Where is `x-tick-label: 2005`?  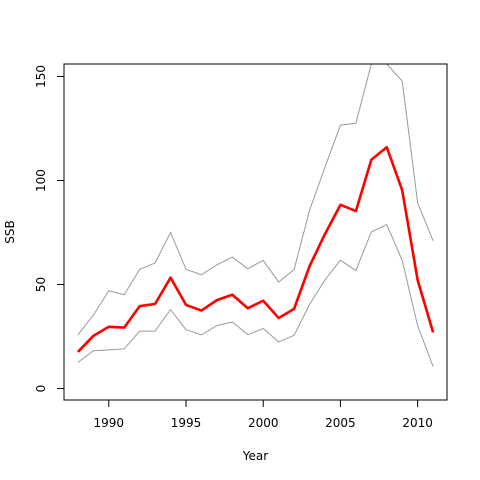 x-tick-label: 2005 is located at coordinates (340, 423).